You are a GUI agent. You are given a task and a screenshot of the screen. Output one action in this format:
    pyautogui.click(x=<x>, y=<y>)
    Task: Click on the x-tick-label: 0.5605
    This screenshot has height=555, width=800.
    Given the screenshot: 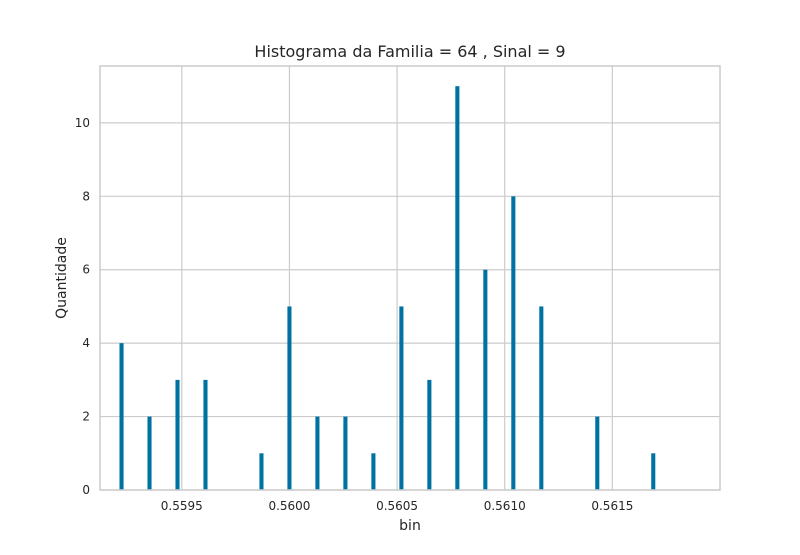 What is the action you would take?
    pyautogui.click(x=397, y=506)
    